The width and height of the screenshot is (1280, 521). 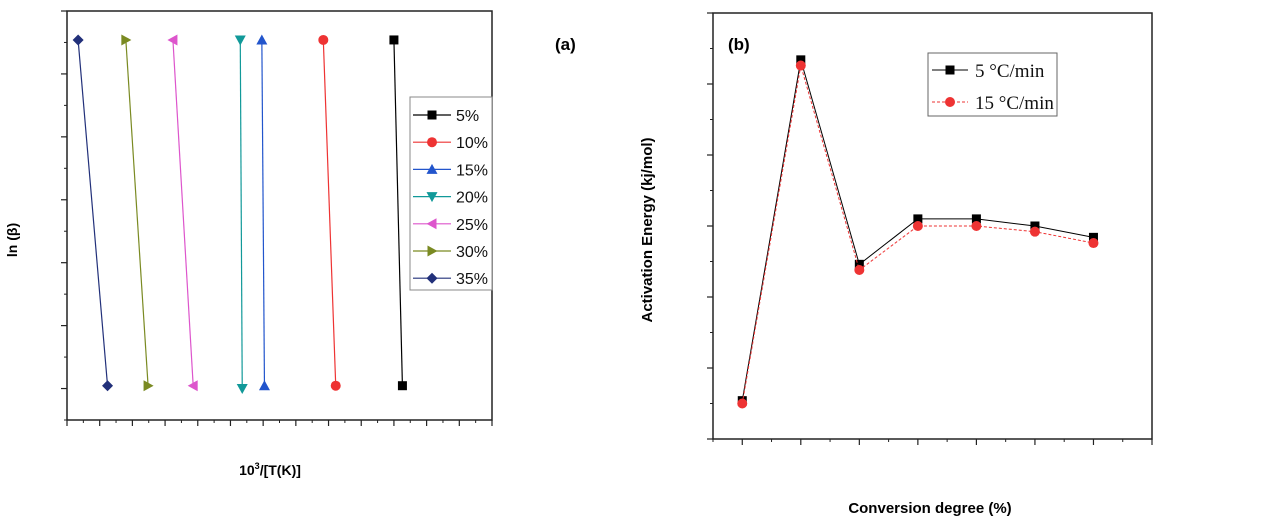 What do you see at coordinates (472, 225) in the screenshot?
I see `legend-label: 25%` at bounding box center [472, 225].